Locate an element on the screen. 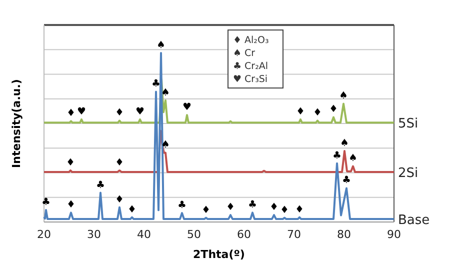 This screenshot has height=278, width=456. x-tick-label: 70 is located at coordinates (294, 234).